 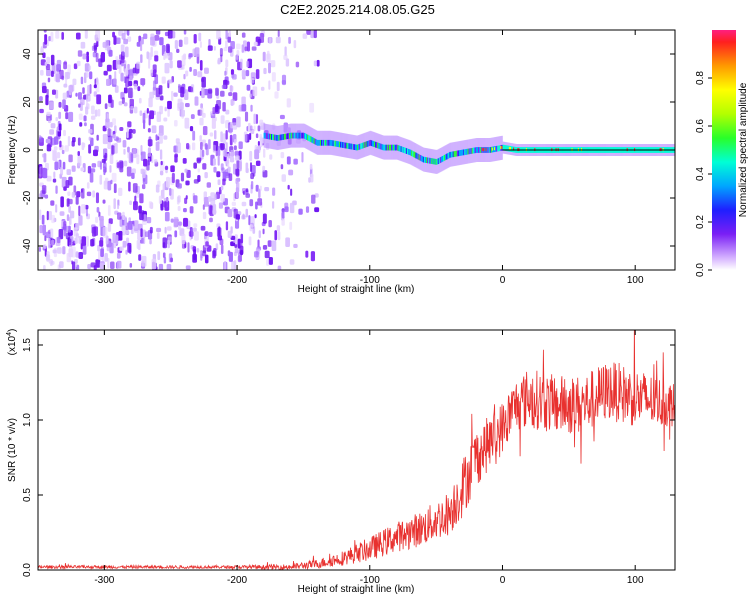 What do you see at coordinates (27, 150) in the screenshot?
I see `spectrogram-y-tick-label: 0` at bounding box center [27, 150].